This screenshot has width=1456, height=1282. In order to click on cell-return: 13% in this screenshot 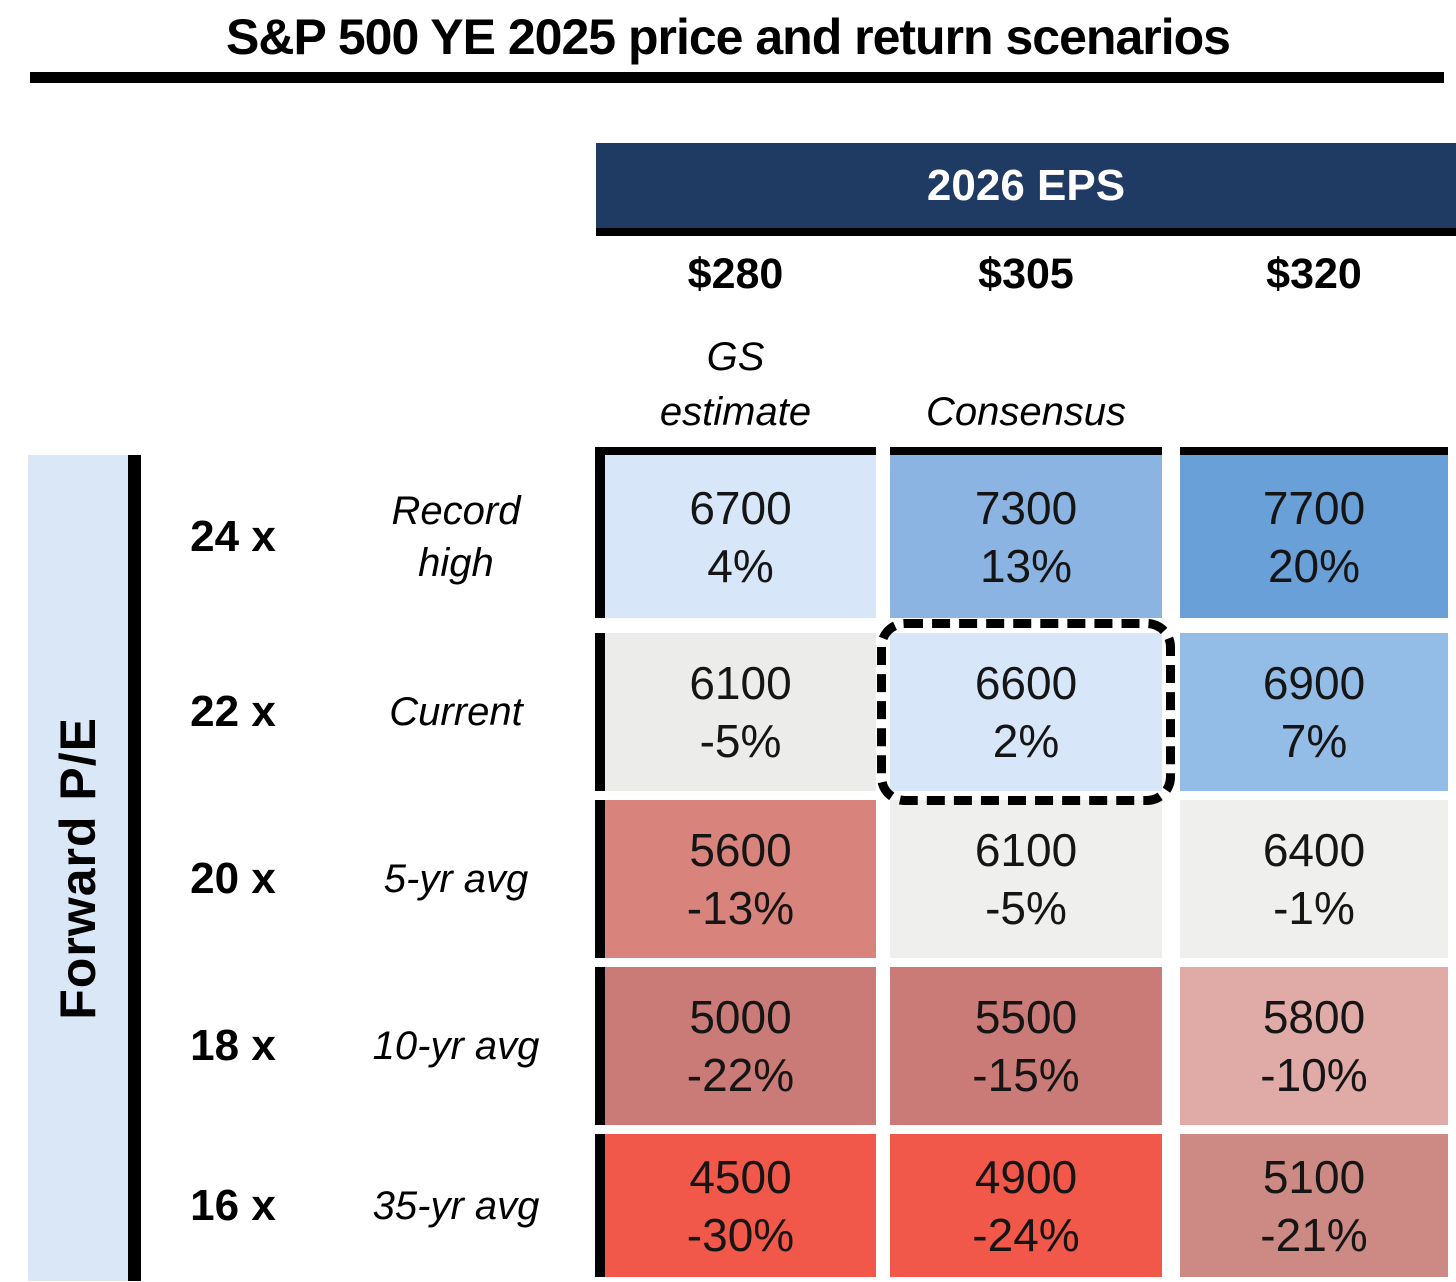, I will do `click(1026, 565)`.